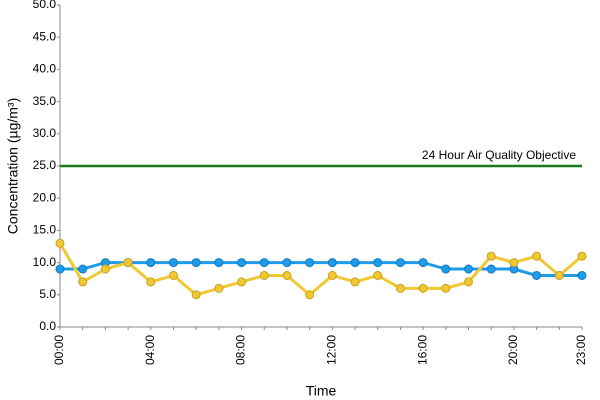 The height and width of the screenshot is (400, 600). I want to click on x-tick-label: 23:00, so click(581, 350).